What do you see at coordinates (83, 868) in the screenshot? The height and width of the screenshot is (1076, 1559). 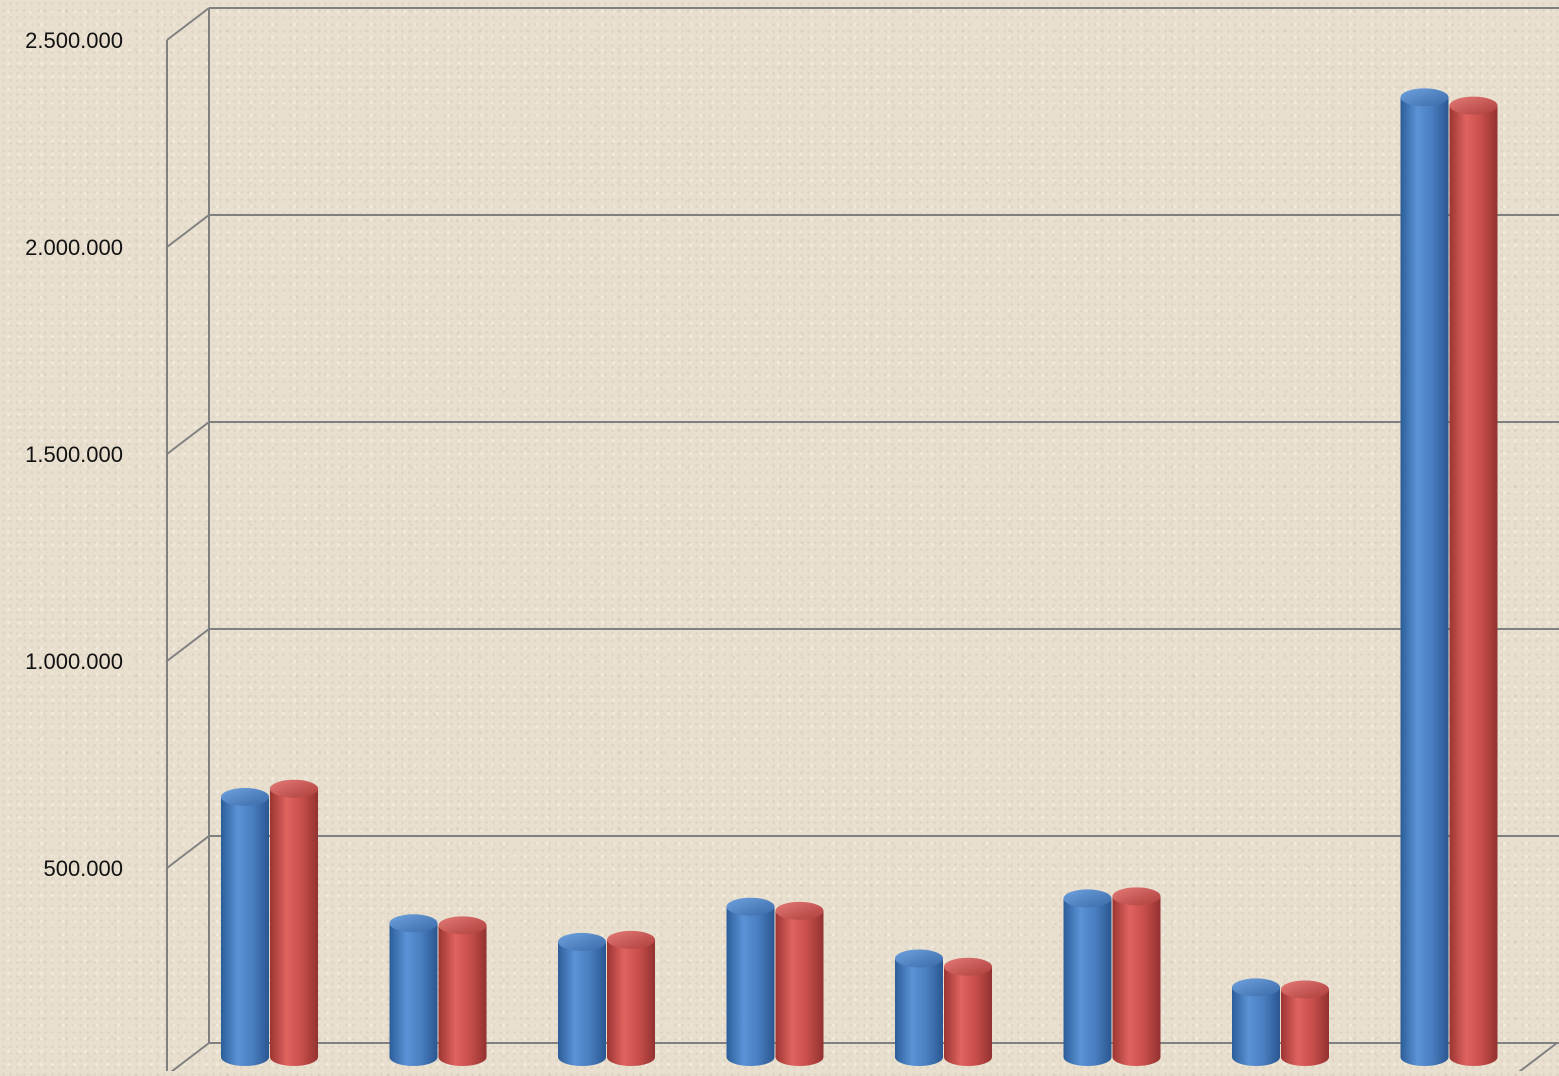 I see `y-tick-label: 500.000` at bounding box center [83, 868].